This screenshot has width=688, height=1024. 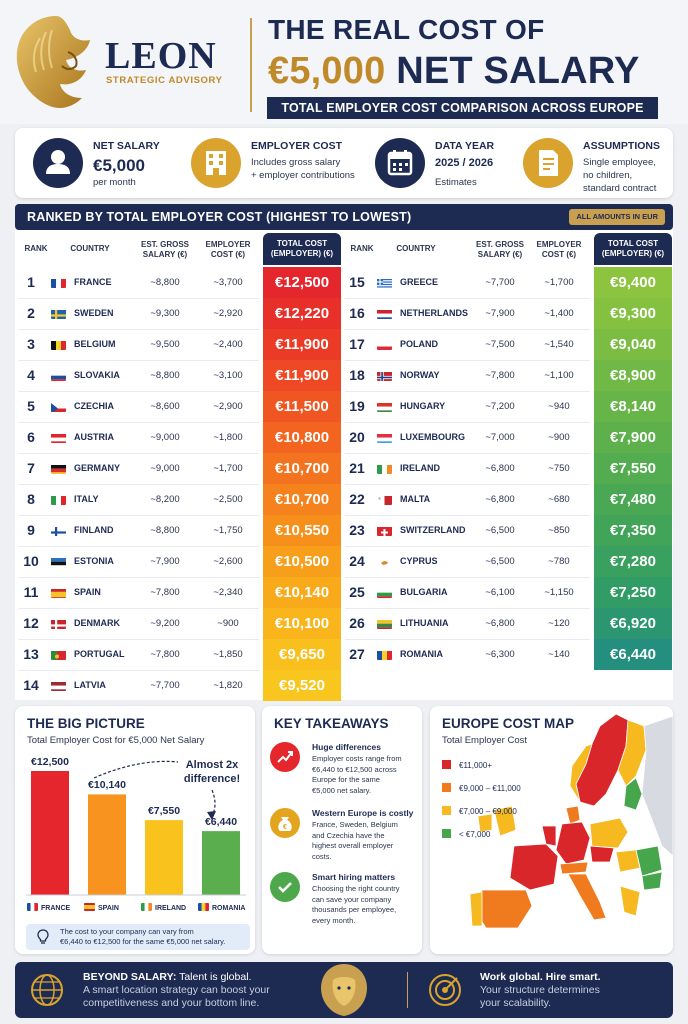 I want to click on row-total: €7,900, so click(x=633, y=437).